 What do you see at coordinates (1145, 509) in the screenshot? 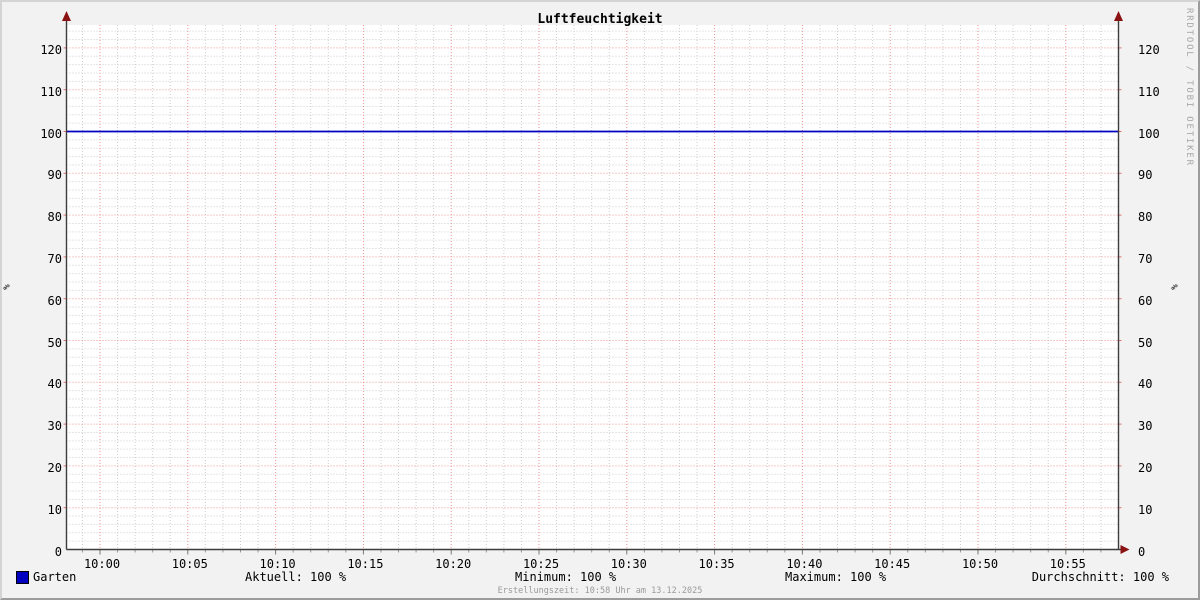
I see `y-tick-label-right: 10` at bounding box center [1145, 509].